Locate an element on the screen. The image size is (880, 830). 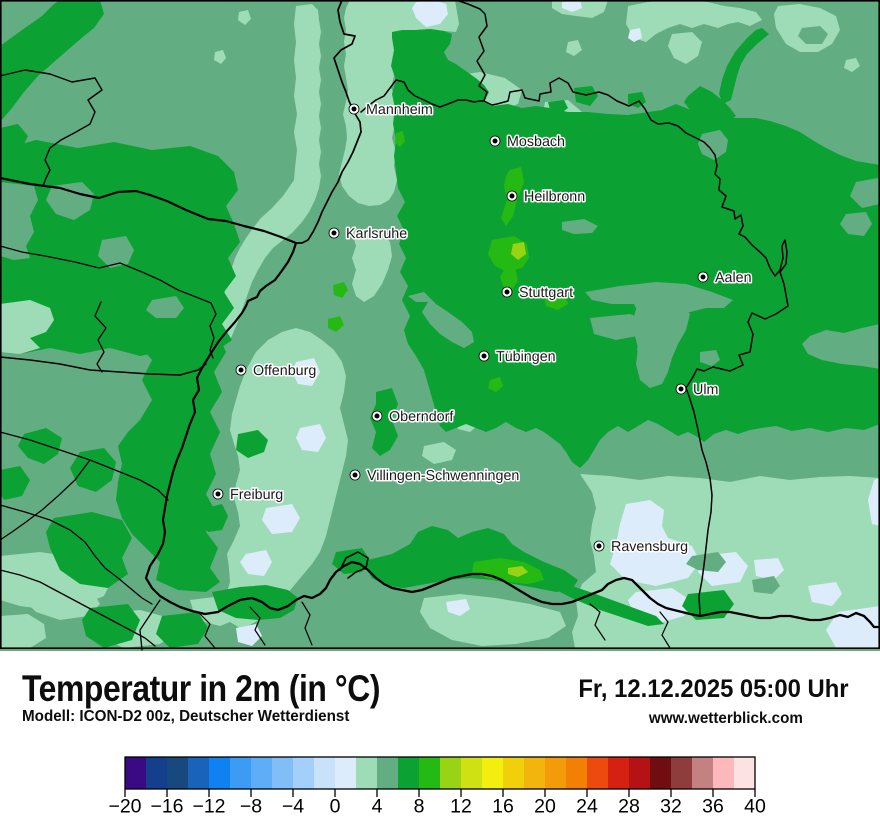
svg-text: 32 is located at coordinates (671, 807).